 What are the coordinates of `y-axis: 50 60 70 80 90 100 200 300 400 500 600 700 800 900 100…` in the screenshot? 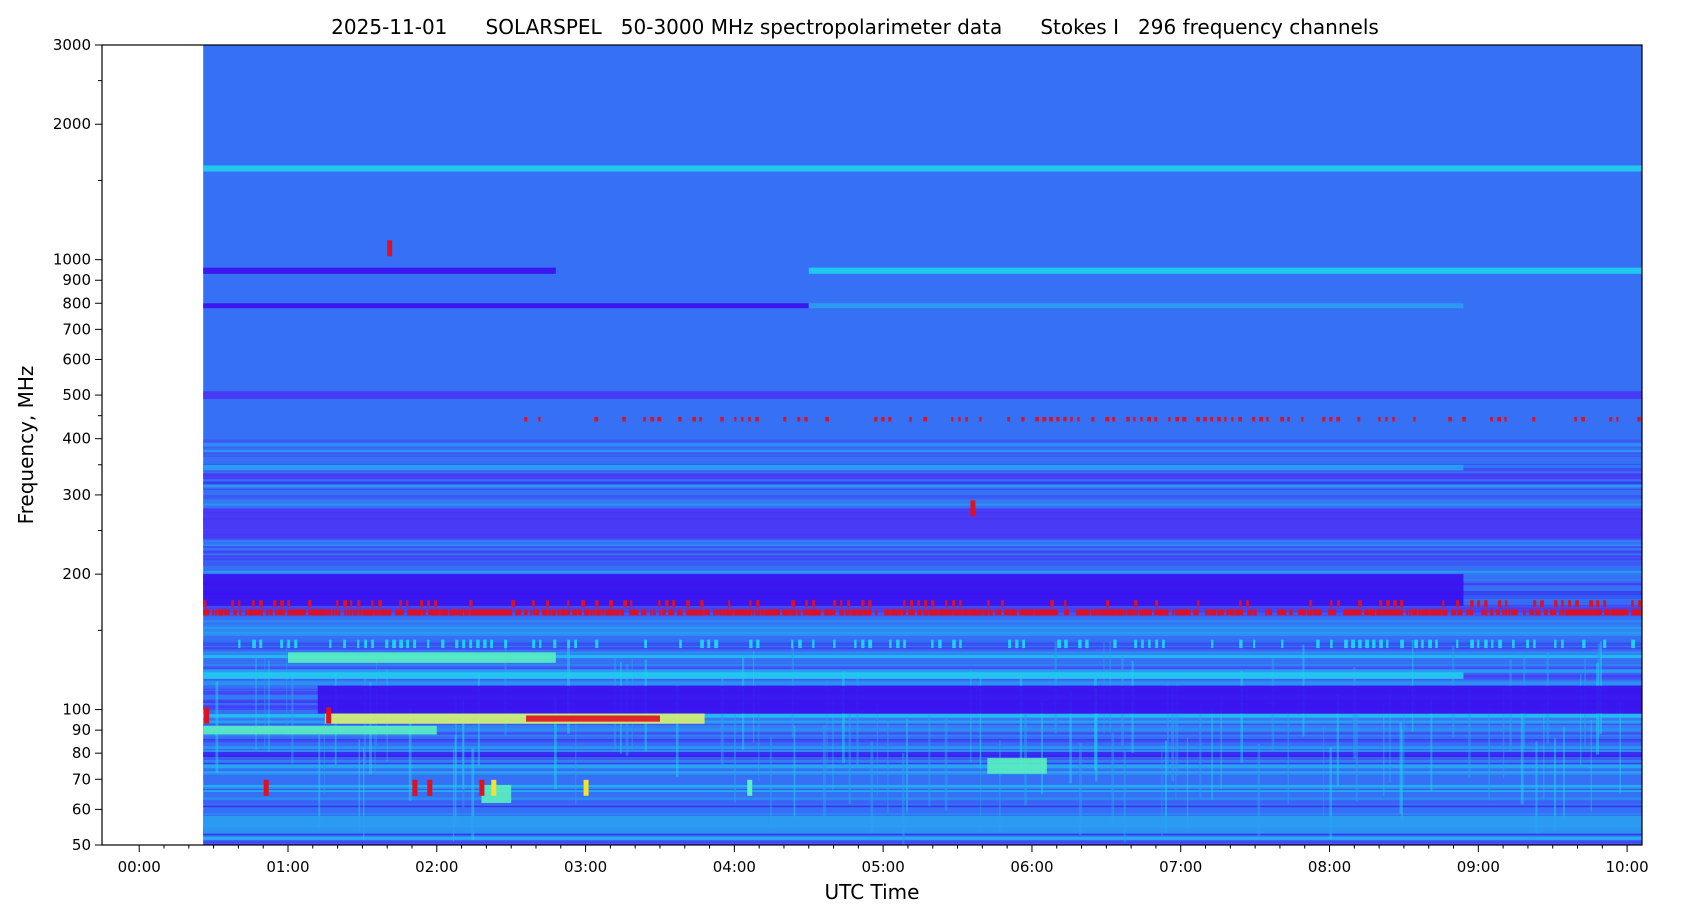 It's located at (77, 445).